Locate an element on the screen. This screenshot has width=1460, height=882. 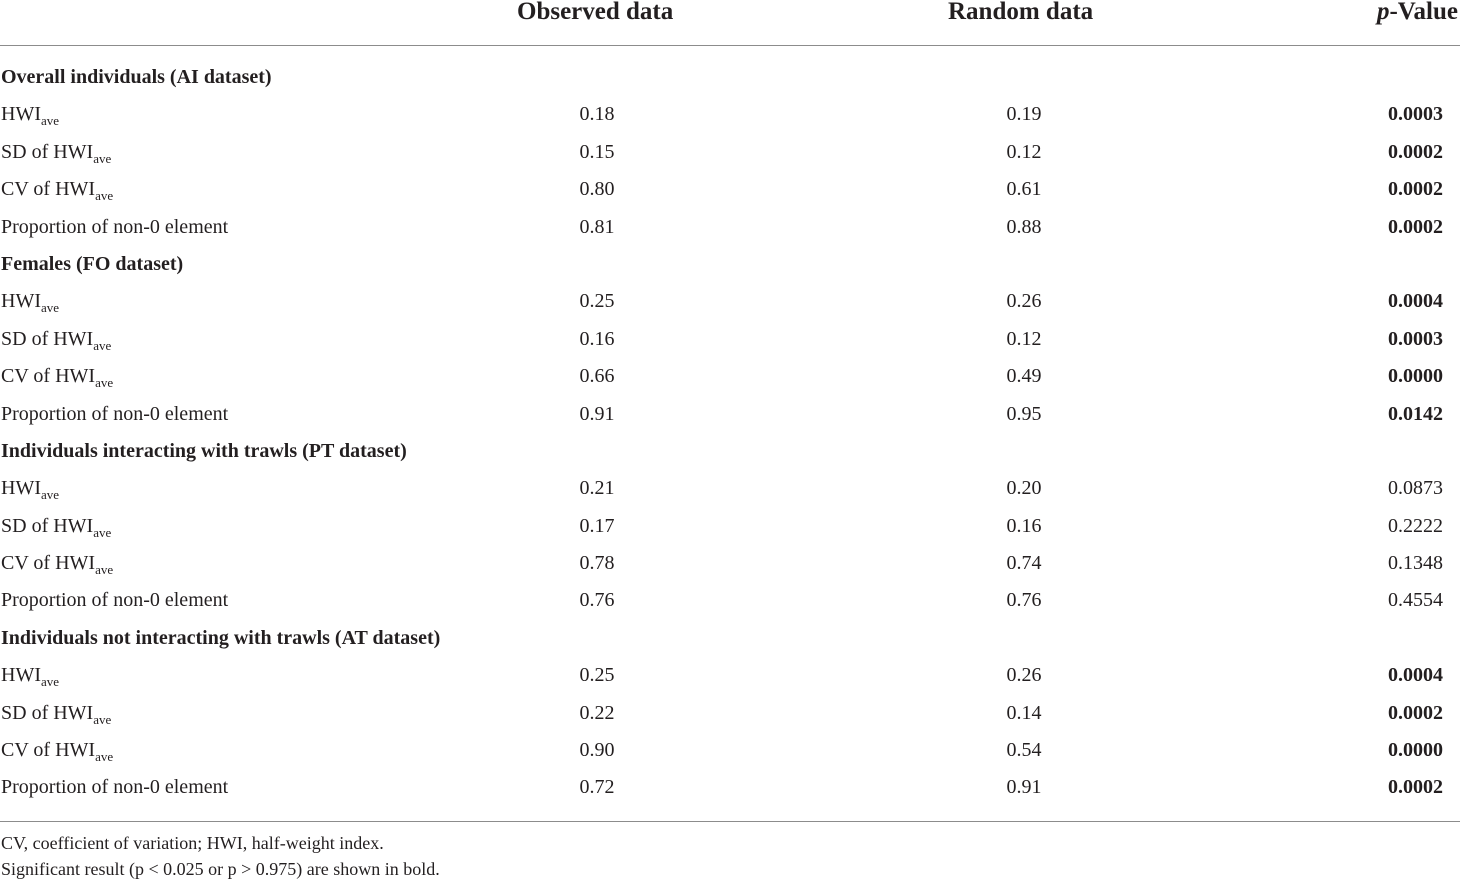
table-row: CV of HWIave 0.66 0.49 0.0000 is located at coordinates (730, 376).